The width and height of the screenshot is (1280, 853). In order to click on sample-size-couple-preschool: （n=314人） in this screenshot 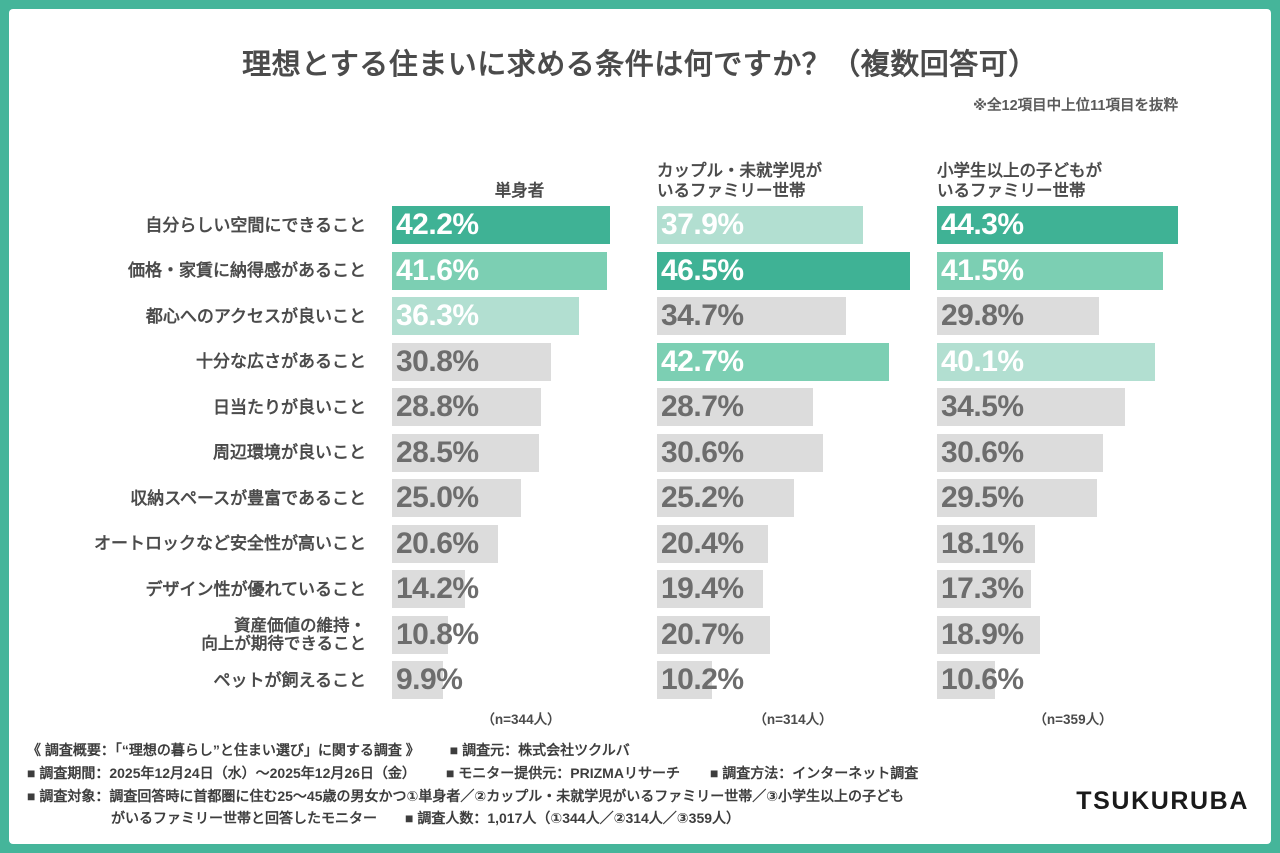, I will do `click(793, 719)`.